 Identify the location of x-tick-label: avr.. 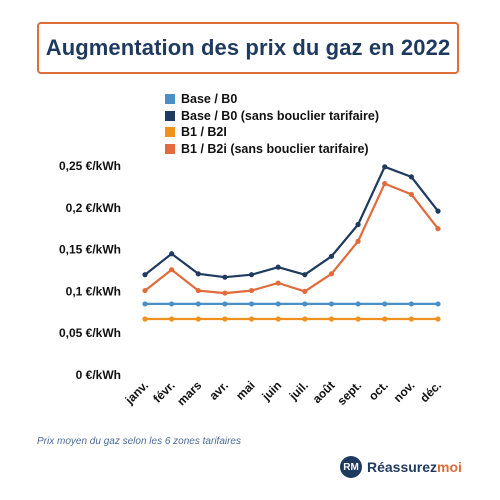
(218, 390).